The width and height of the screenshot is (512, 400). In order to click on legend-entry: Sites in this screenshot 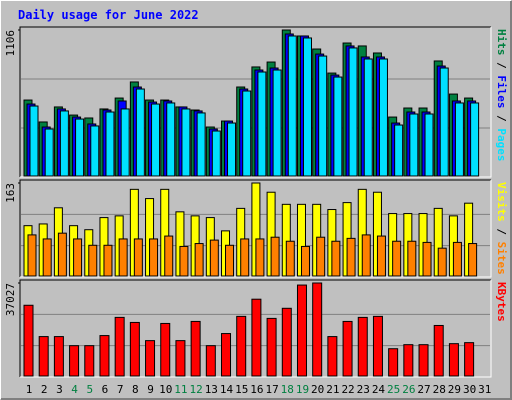, I will do `click(501, 258)`.